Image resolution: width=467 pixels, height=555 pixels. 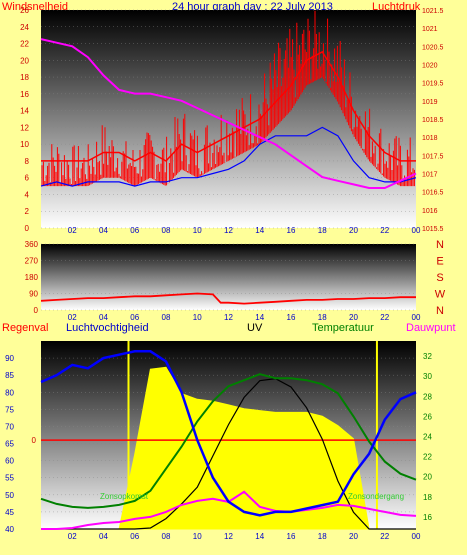 What do you see at coordinates (430, 138) in the screenshot?
I see `pressure-tick-label: 1018` at bounding box center [430, 138].